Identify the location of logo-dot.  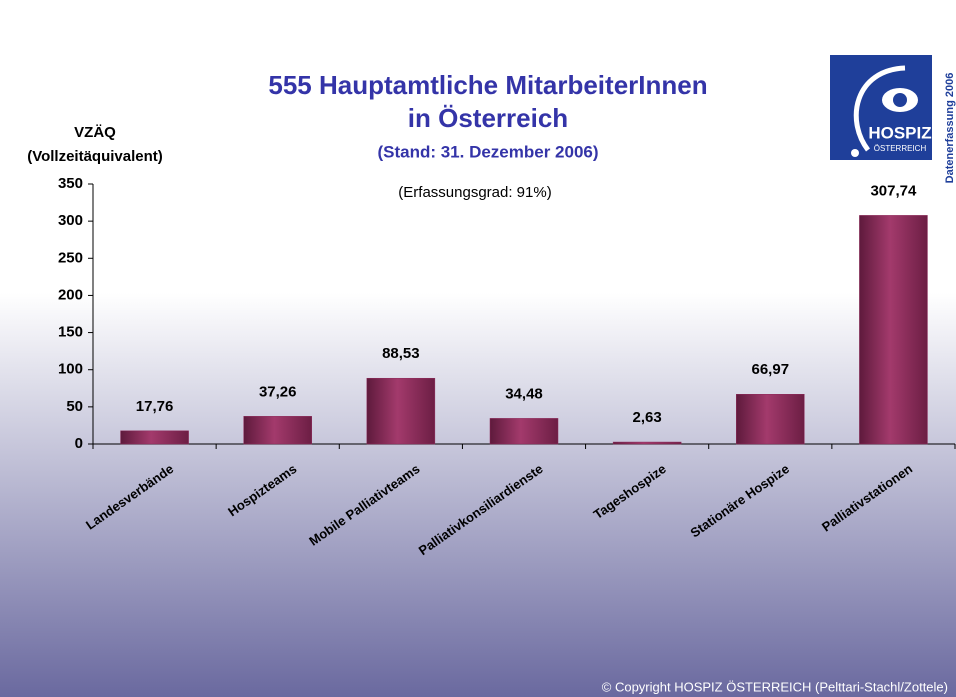
(855, 153).